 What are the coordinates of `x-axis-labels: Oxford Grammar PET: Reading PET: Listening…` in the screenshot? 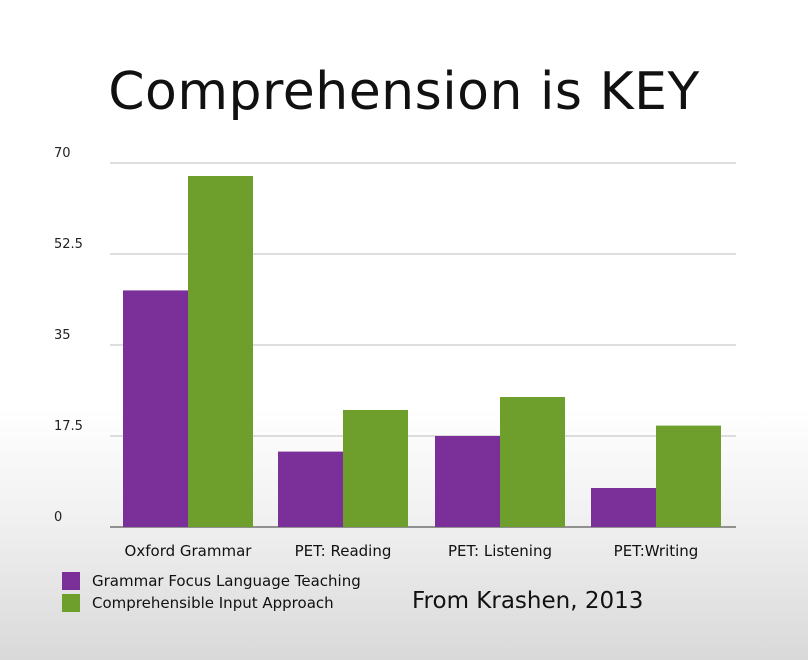 It's located at (412, 551).